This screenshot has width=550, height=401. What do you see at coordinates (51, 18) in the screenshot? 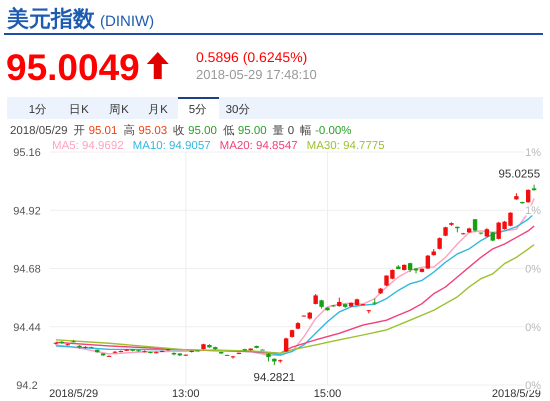
I see `title: 美元指数` at bounding box center [51, 18].